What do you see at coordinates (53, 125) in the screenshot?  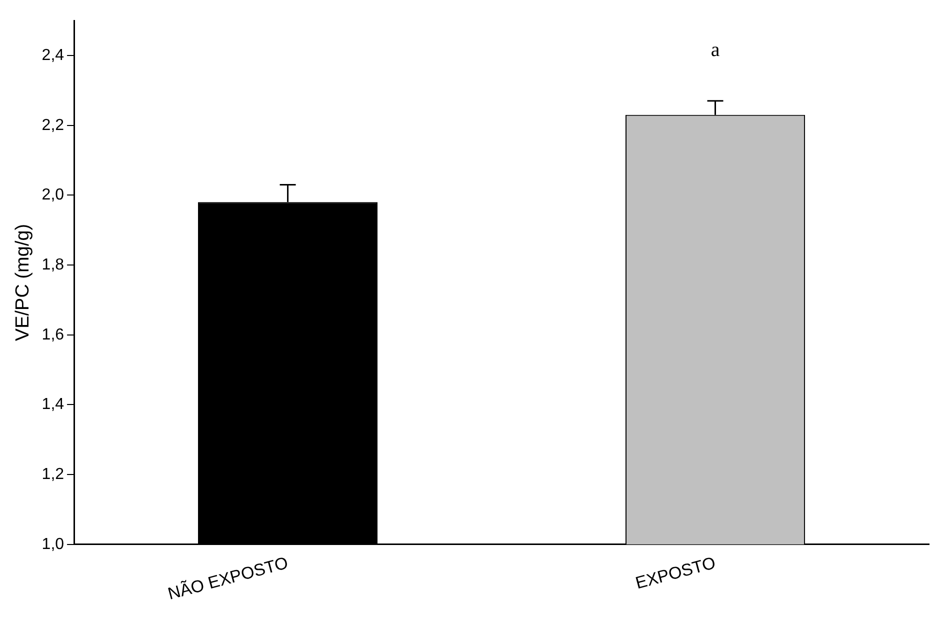 I see `y-tick-label: 2,2` at bounding box center [53, 125].